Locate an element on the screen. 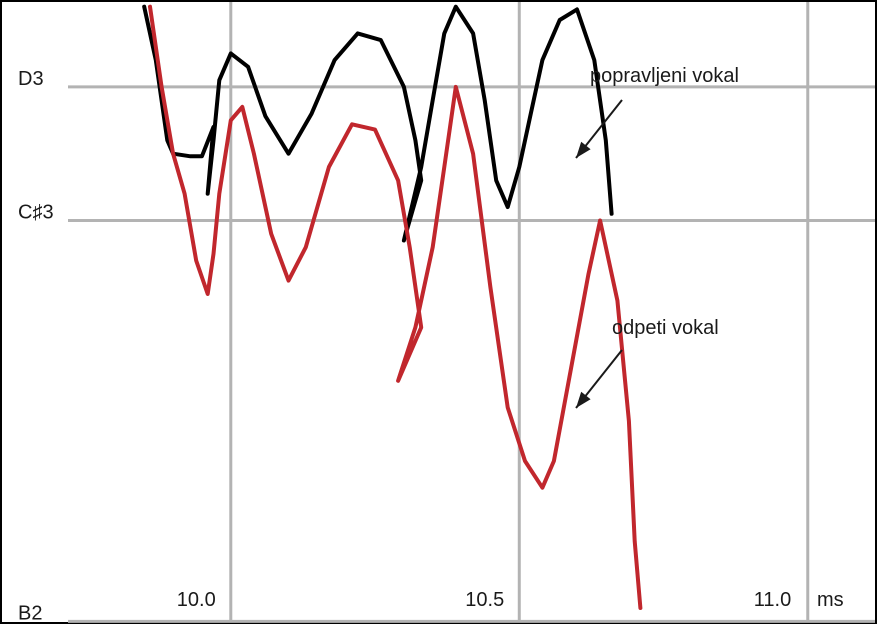 The height and width of the screenshot is (624, 877). annotation-popravljeni-vokal: popravljeni vokal is located at coordinates (664, 76).